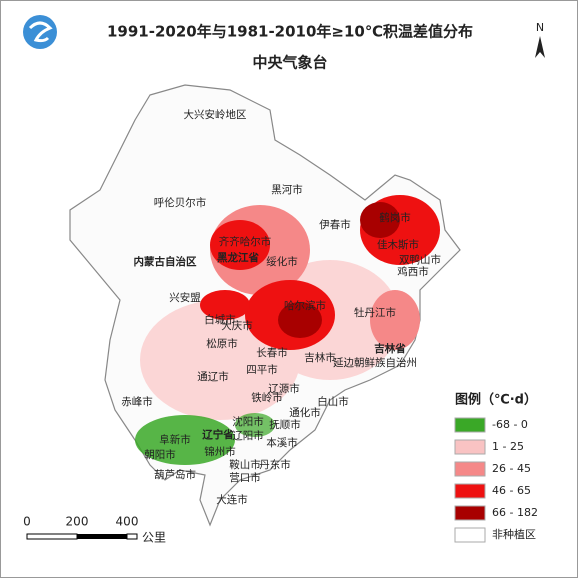 This screenshot has width=578, height=578. Describe the element at coordinates (496, 400) in the screenshot. I see `legend-title: 图例（℃·d）` at that location.